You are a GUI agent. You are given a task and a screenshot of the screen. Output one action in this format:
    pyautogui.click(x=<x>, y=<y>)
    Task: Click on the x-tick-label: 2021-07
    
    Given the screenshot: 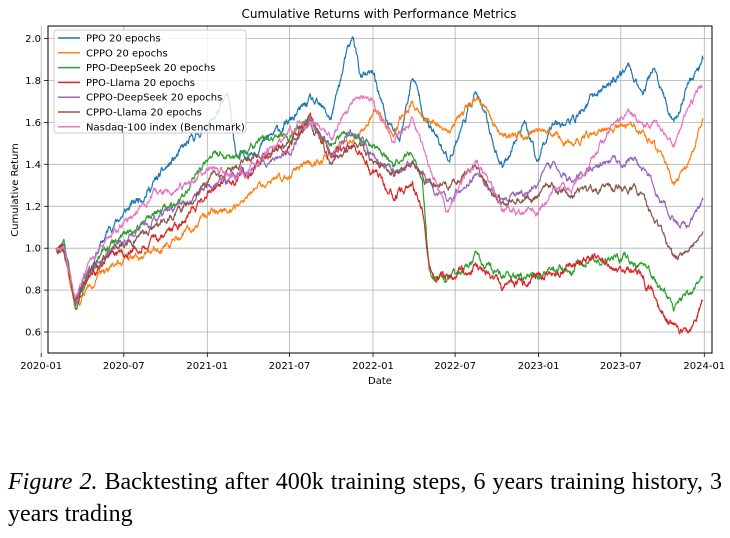 What is the action you would take?
    pyautogui.click(x=290, y=366)
    